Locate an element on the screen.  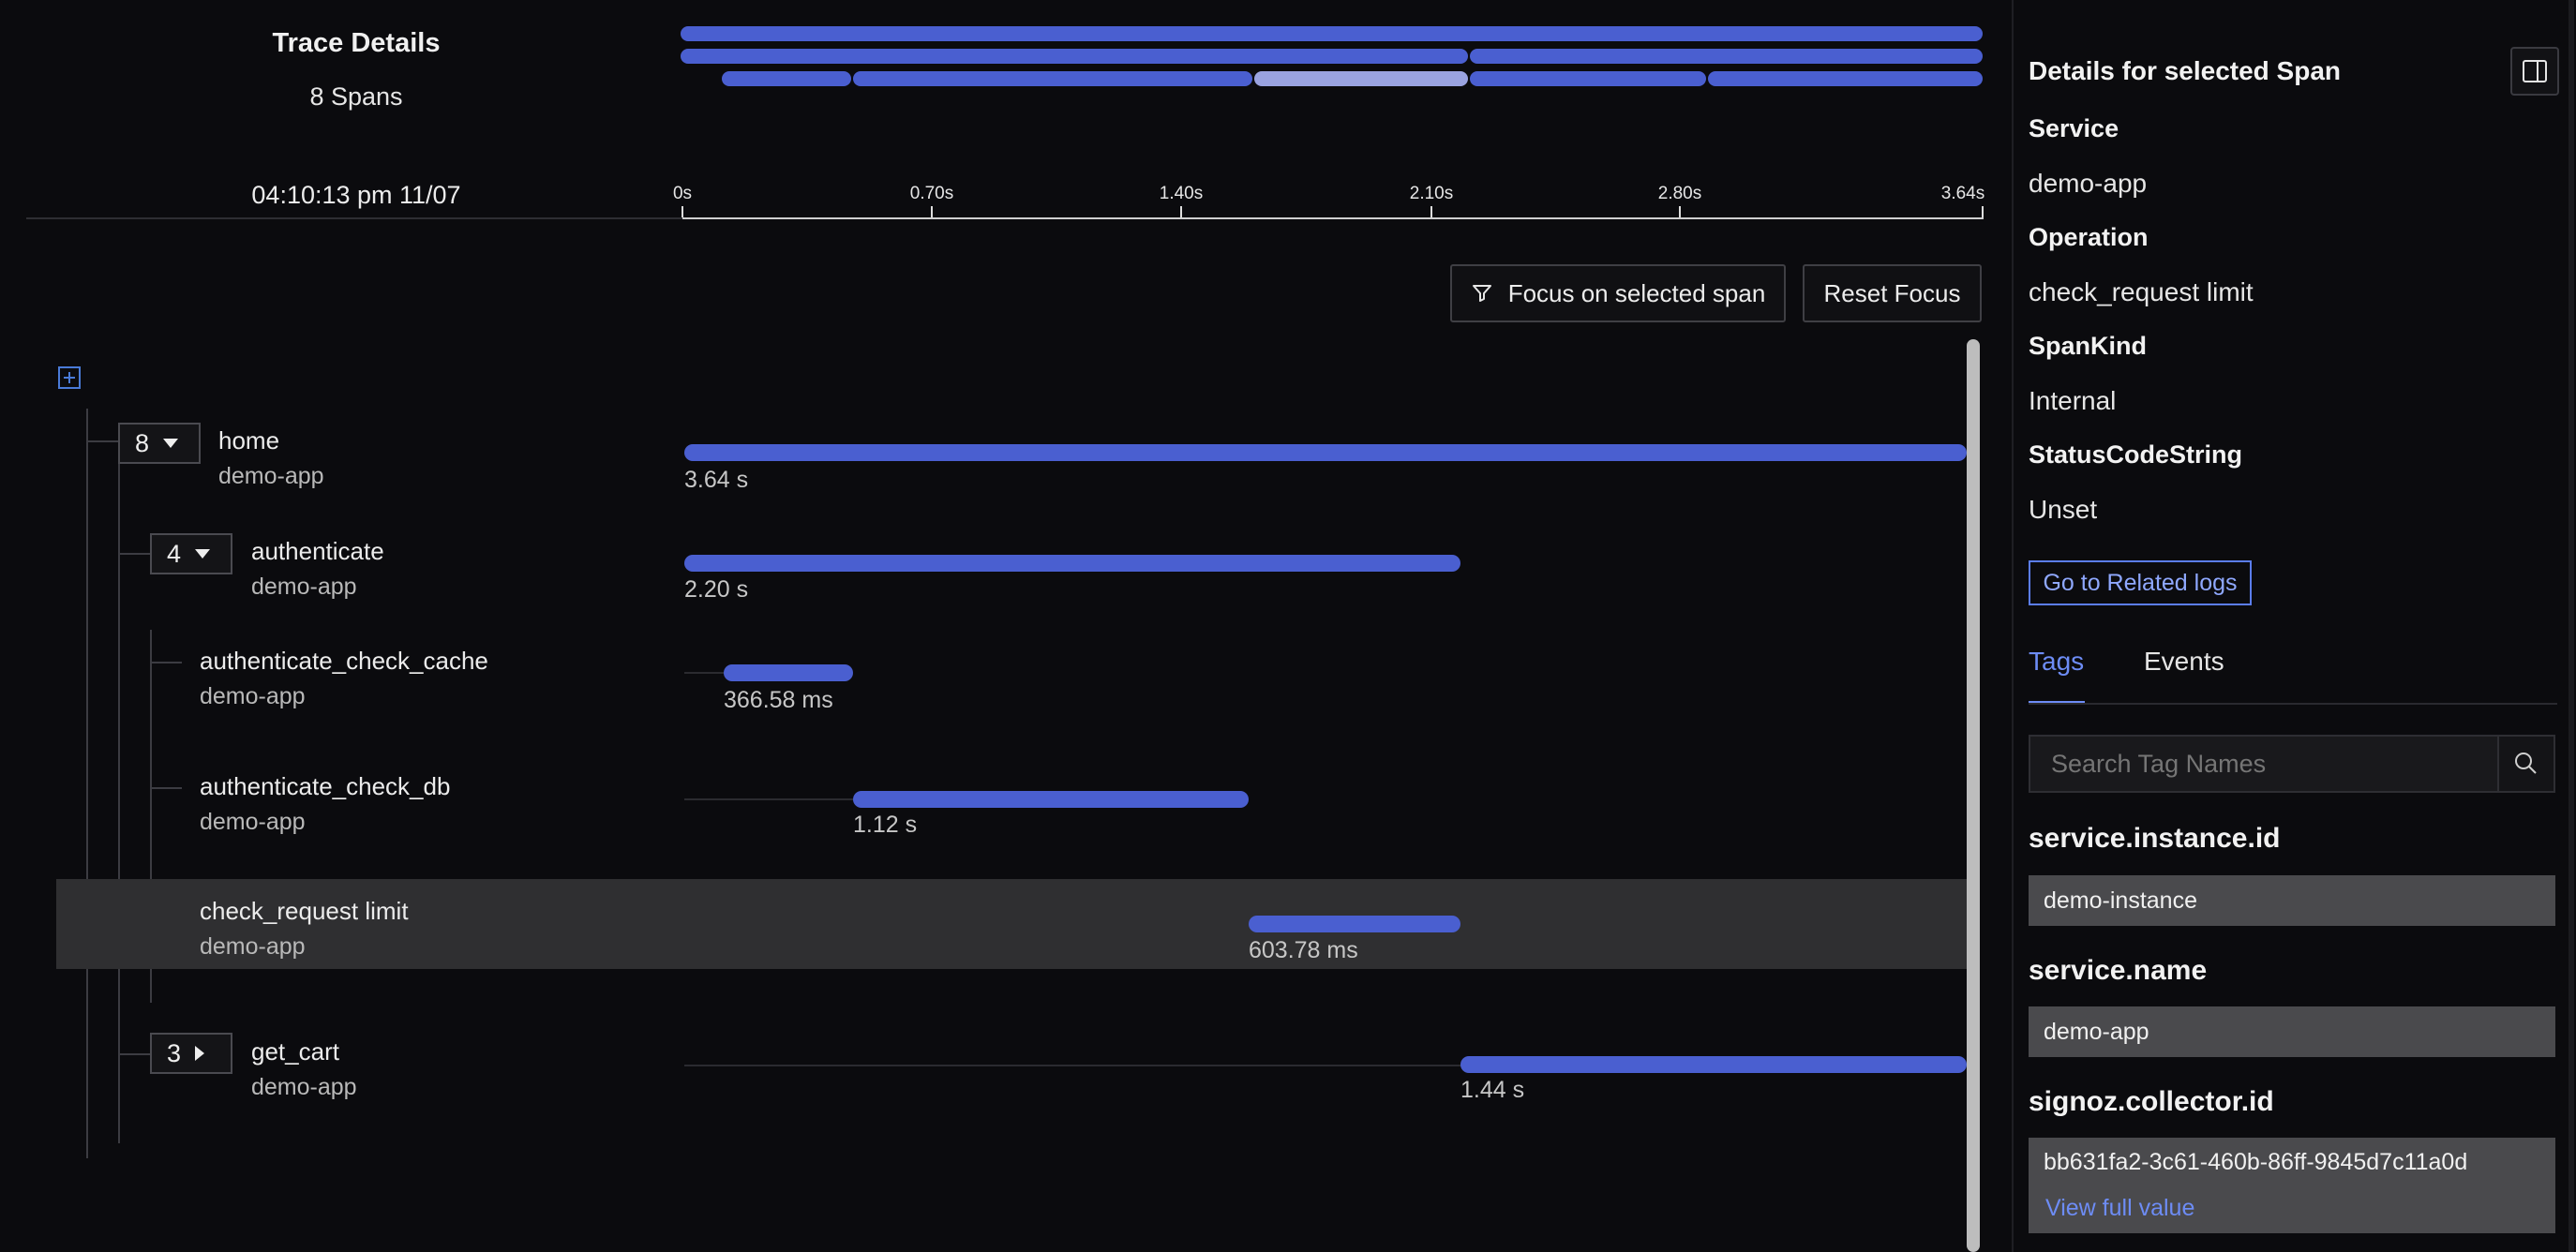
expand-all-button is located at coordinates (69, 378).